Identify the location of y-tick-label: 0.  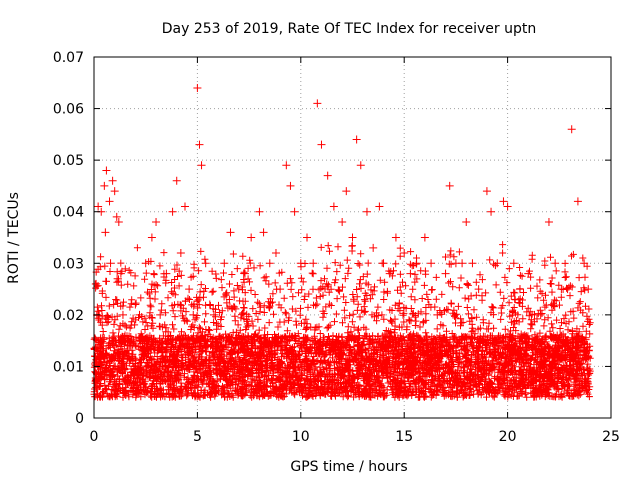
(79, 419).